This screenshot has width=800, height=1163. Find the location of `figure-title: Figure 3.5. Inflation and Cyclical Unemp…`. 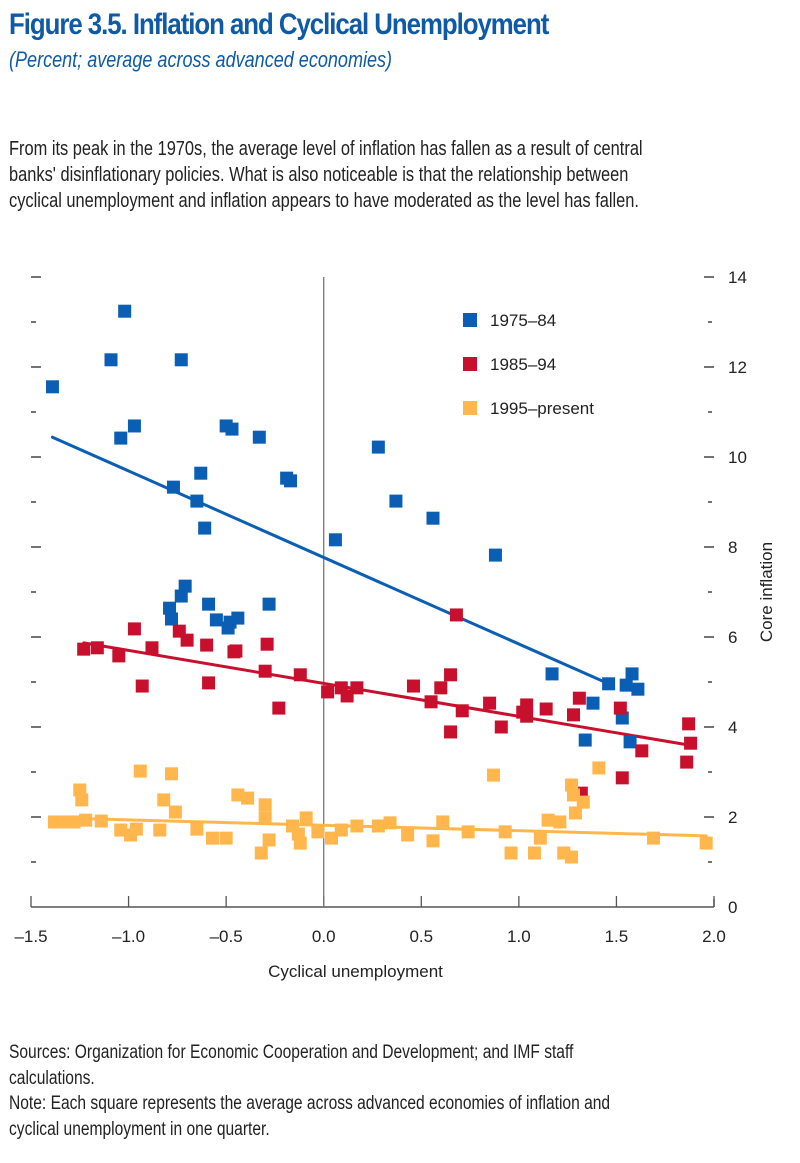

figure-title: Figure 3.5. Inflation and Cyclical Unemp… is located at coordinates (279, 24).